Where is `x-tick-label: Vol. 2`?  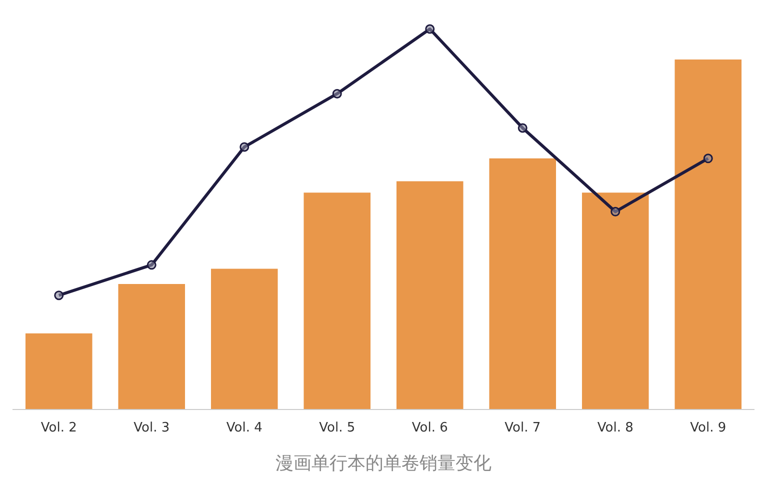 x-tick-label: Vol. 2 is located at coordinates (58, 428).